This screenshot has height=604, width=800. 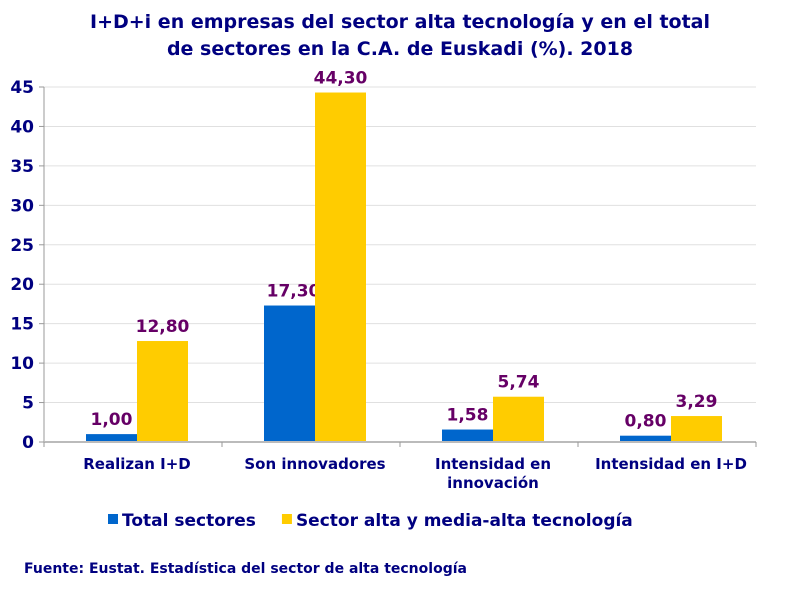 I want to click on data-label: 44,30, so click(x=341, y=79).